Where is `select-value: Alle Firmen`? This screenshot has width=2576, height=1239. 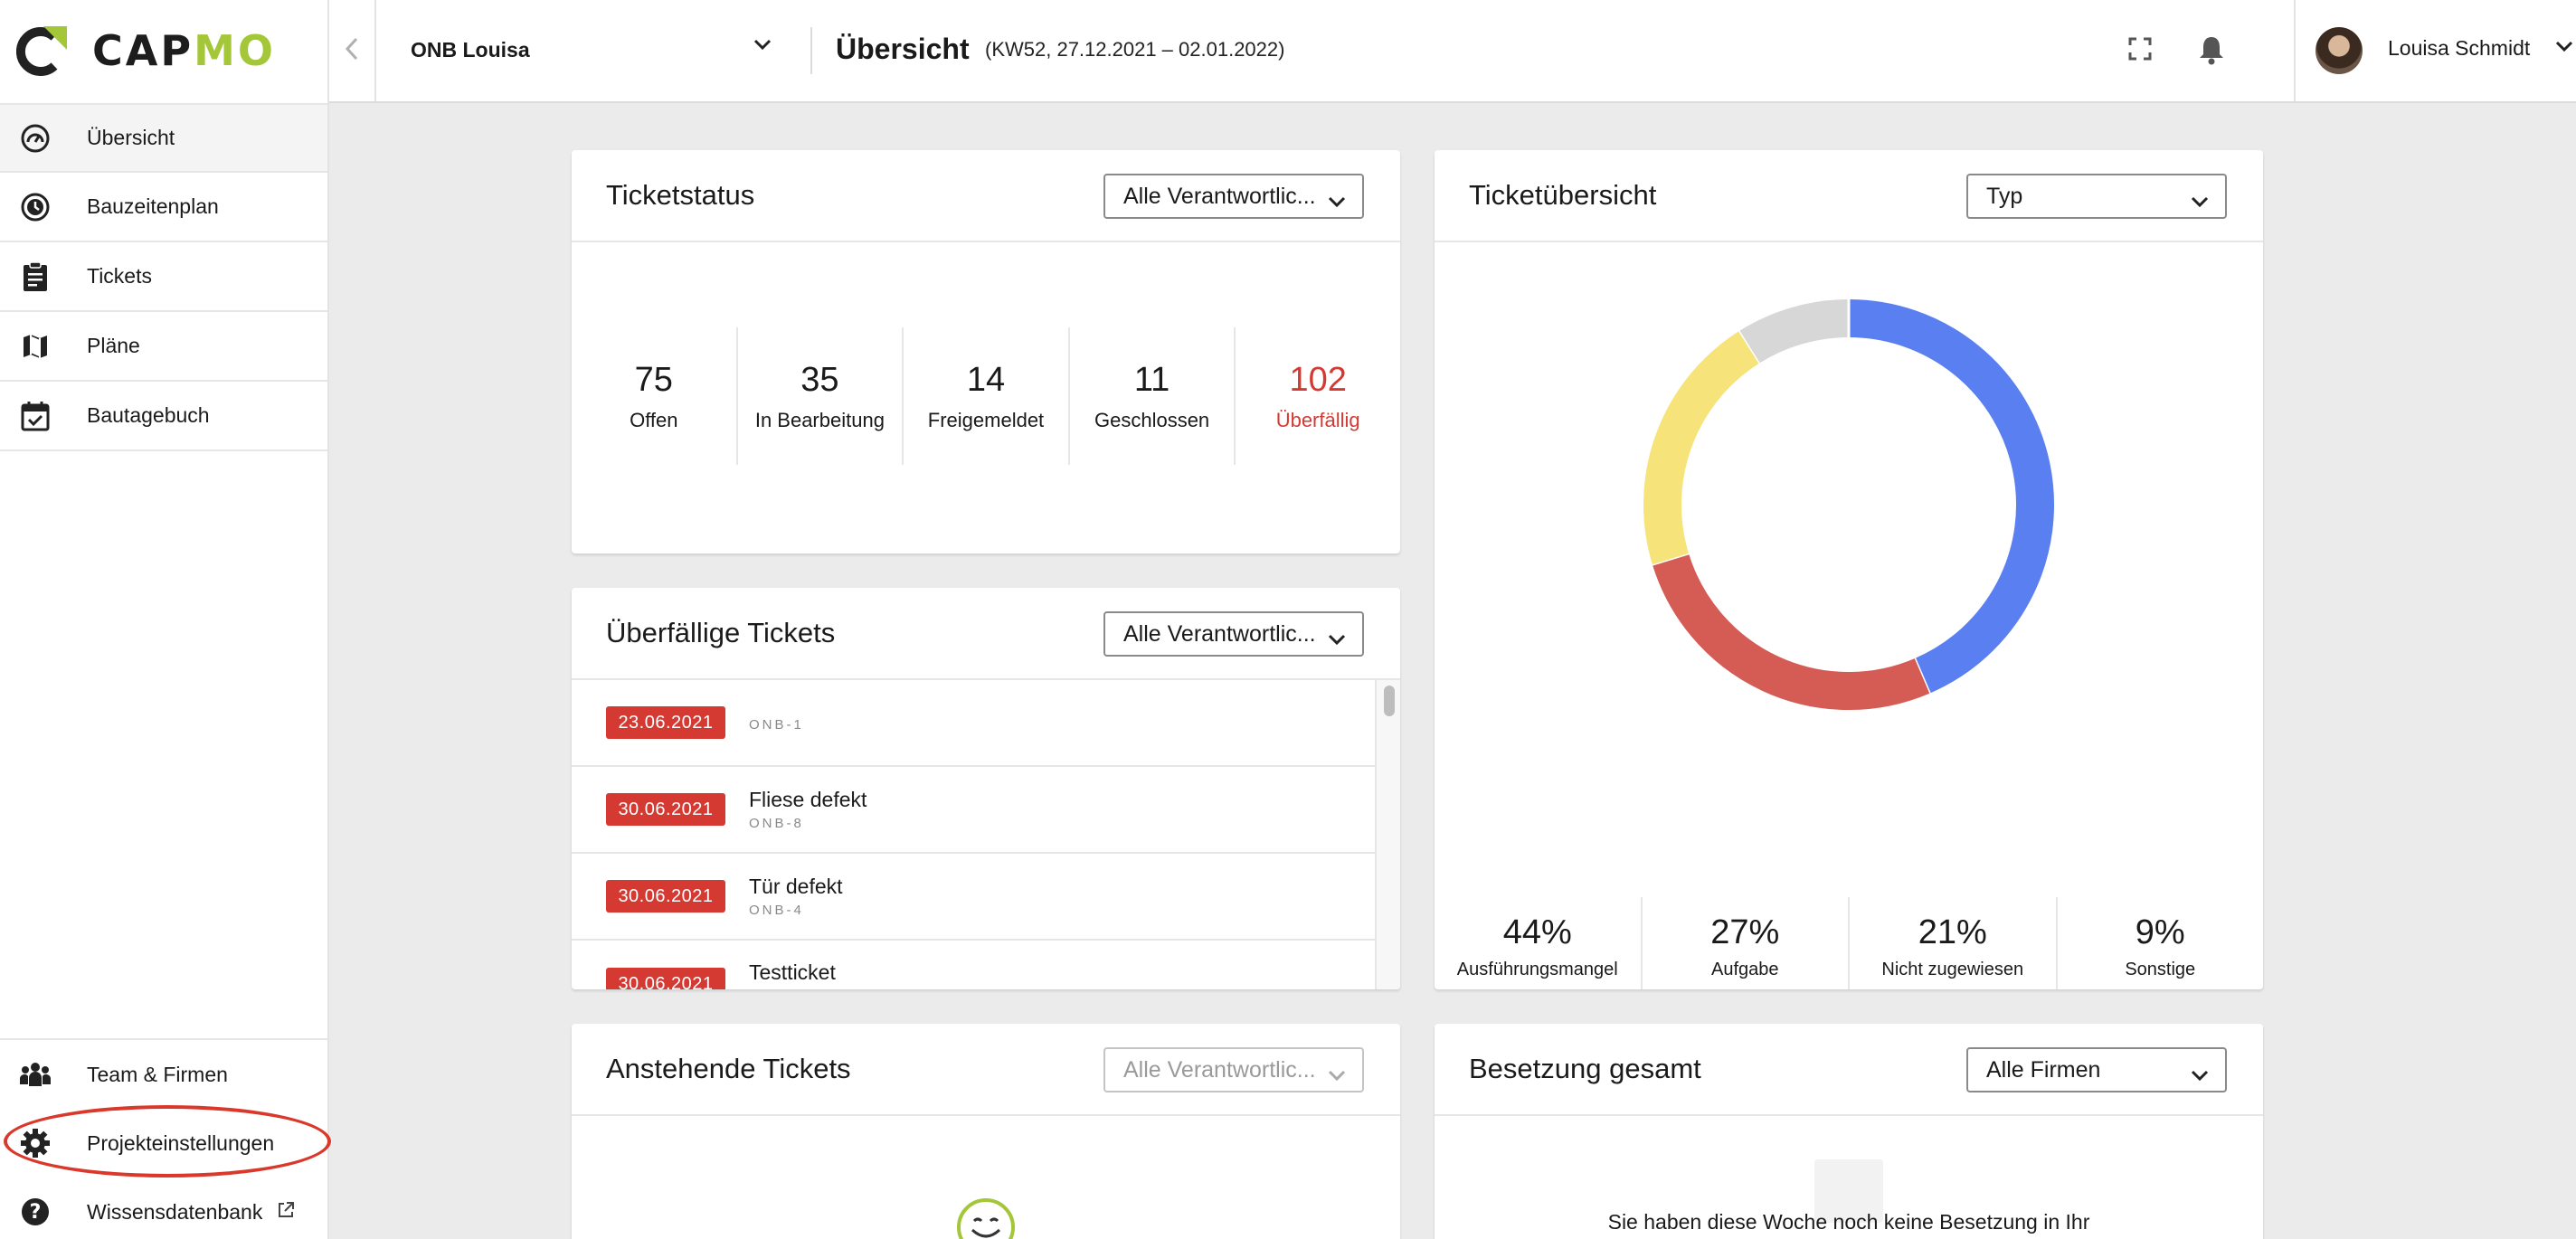
select-value: Alle Firmen is located at coordinates (2043, 1069).